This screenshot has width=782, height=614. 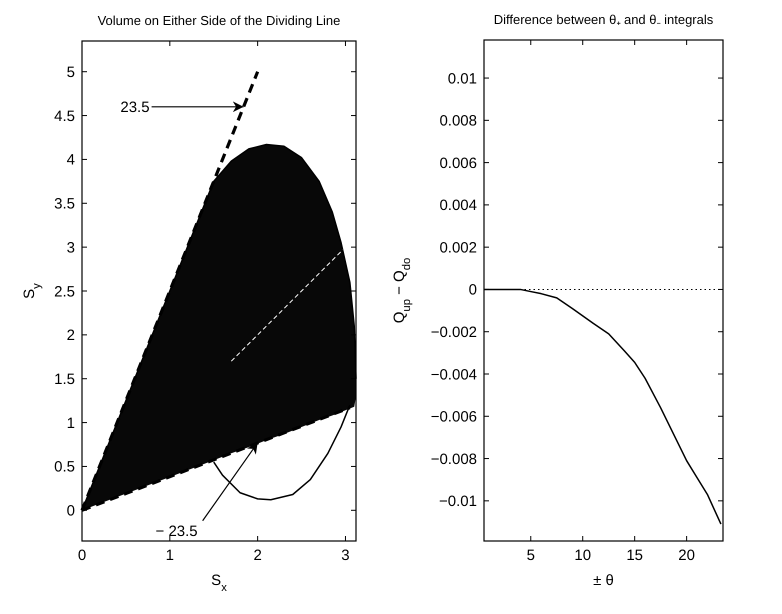 I want to click on x-axis-title: S$_{x}$, so click(x=219, y=583).